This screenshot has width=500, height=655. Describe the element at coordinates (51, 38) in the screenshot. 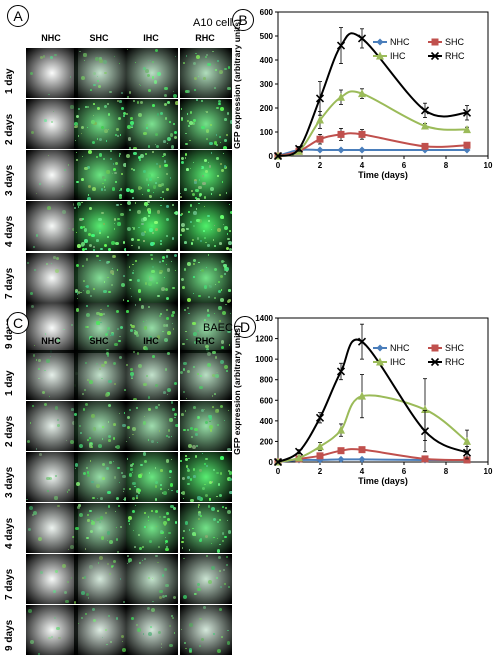

I see `a-column-header: NHC` at that location.